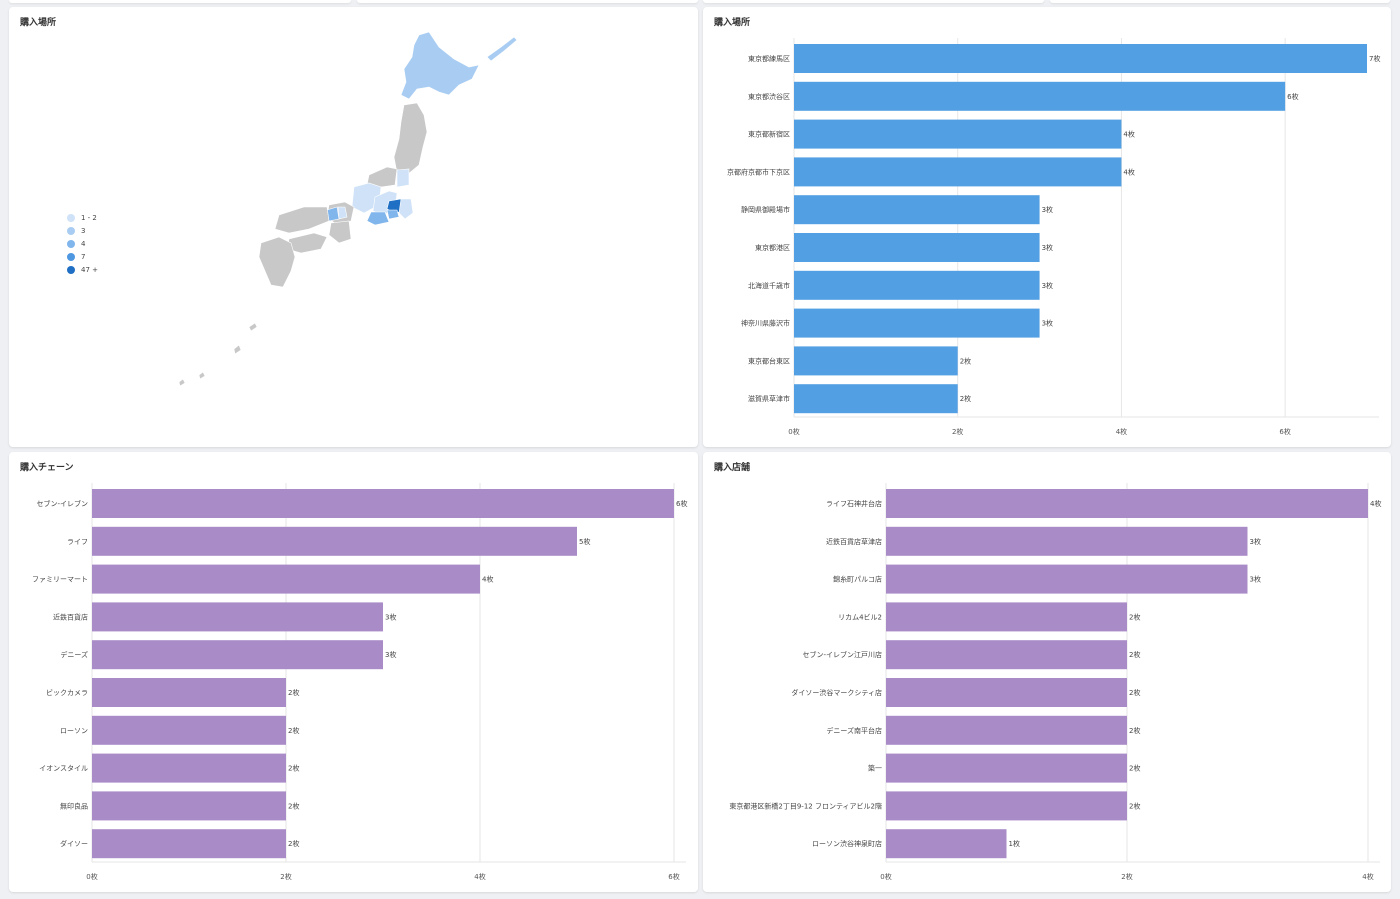 This screenshot has height=899, width=1400. Describe the element at coordinates (769, 96) in the screenshot. I see `category-label: 東京都渋谷区` at that location.